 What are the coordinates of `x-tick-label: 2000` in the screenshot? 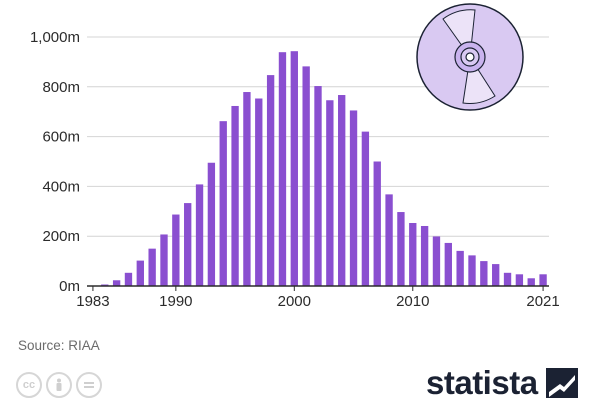 It's located at (294, 301).